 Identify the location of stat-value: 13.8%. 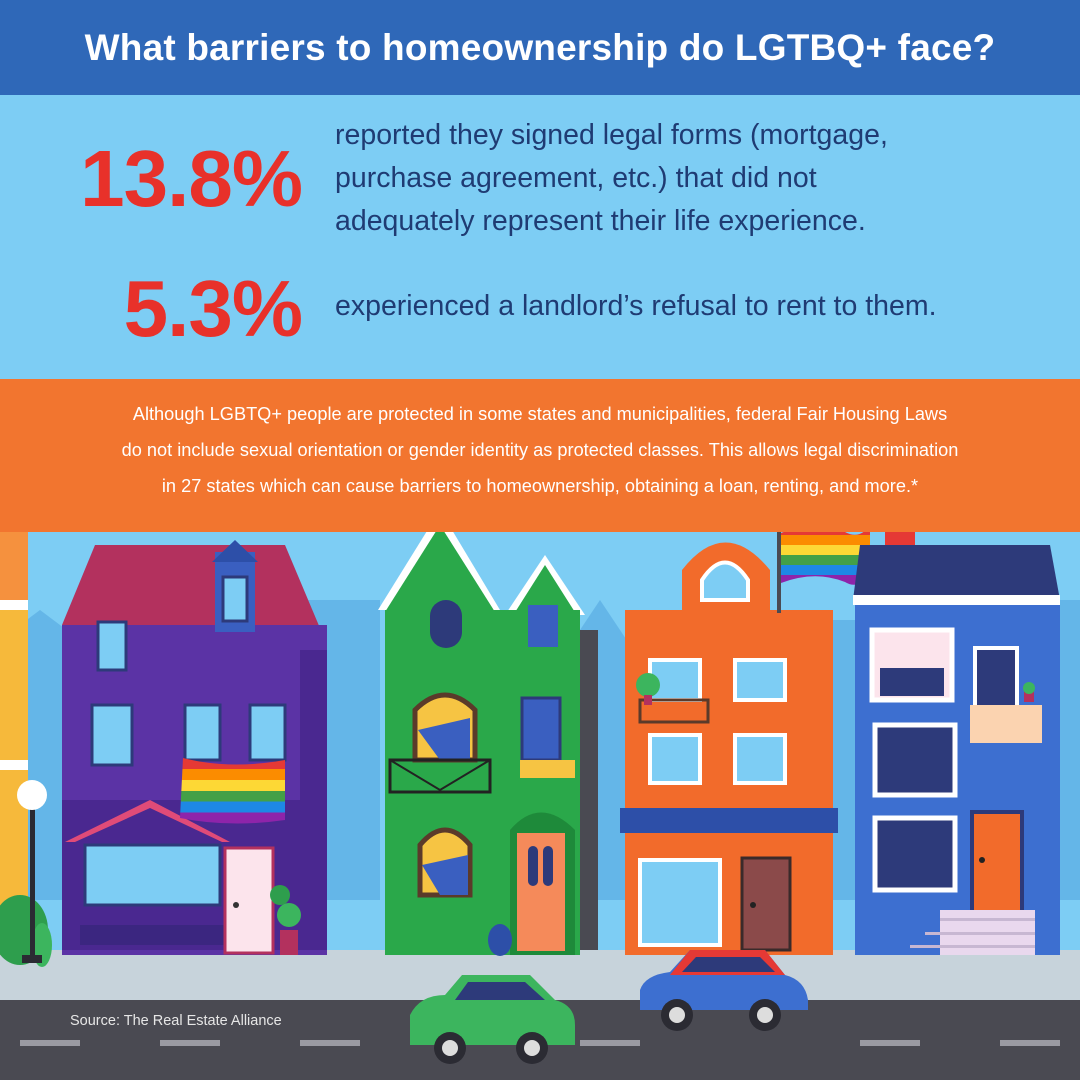
(191, 178).